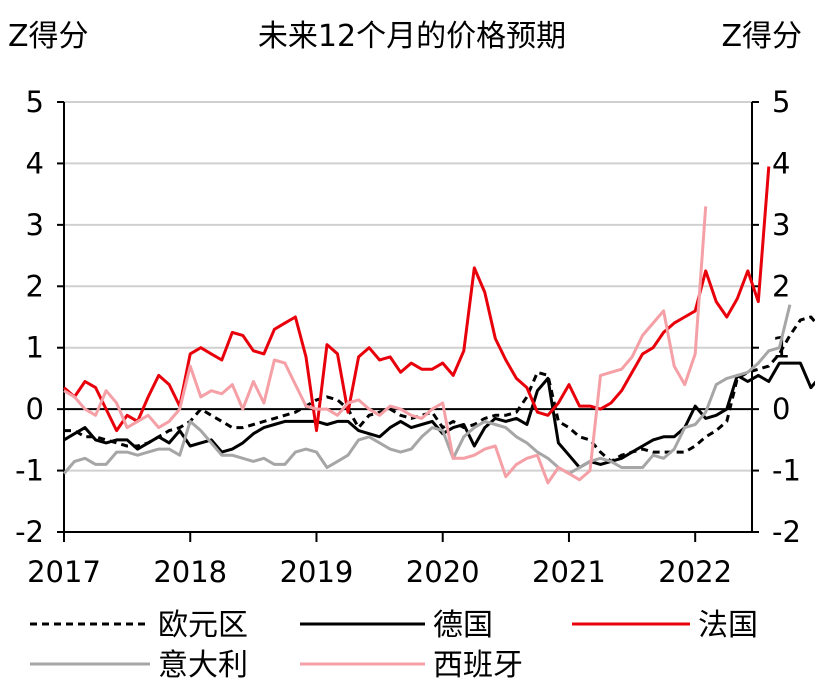  What do you see at coordinates (478, 665) in the screenshot?
I see `legend-label-4: 西班牙` at bounding box center [478, 665].